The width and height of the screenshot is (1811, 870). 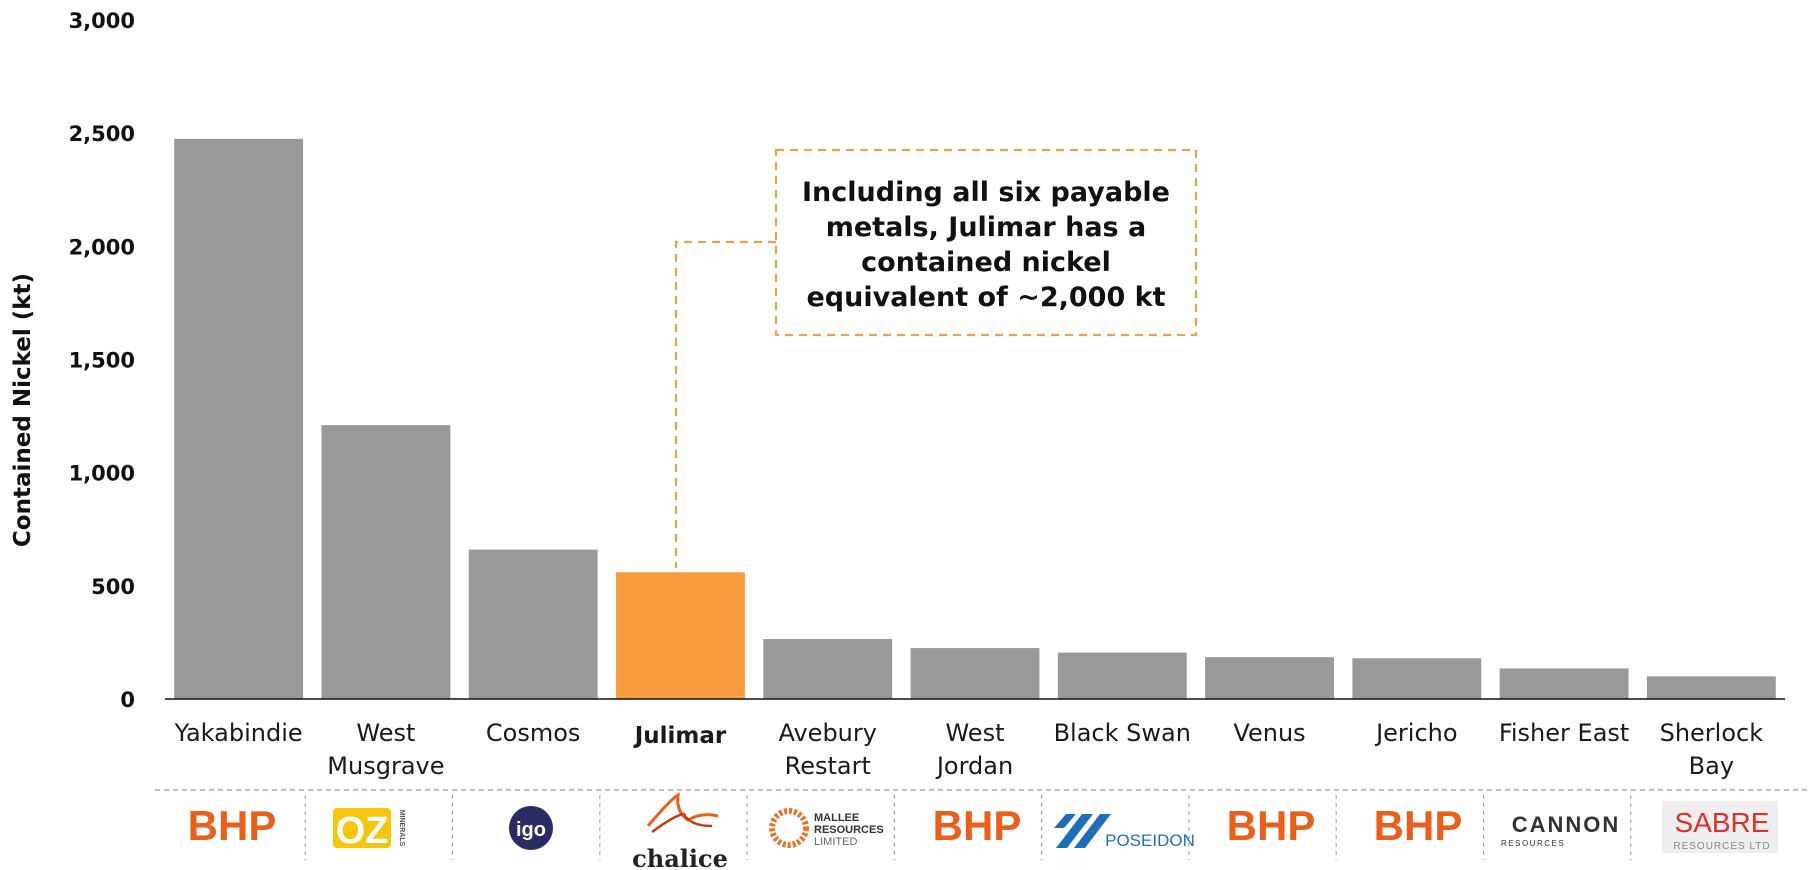 What do you see at coordinates (386, 562) in the screenshot?
I see `bar-west-musgrave` at bounding box center [386, 562].